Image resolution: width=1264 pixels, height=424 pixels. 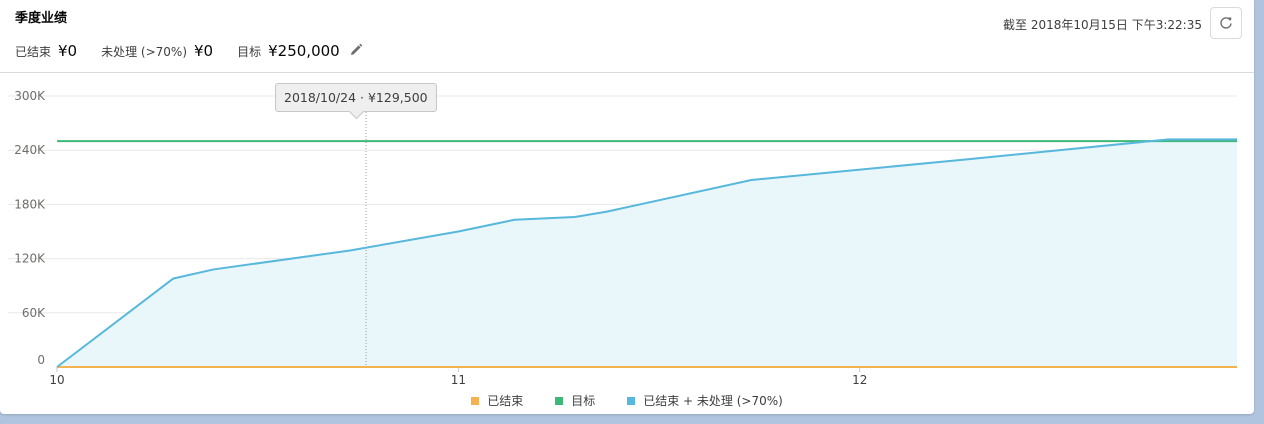 I want to click on legend-item: 已结束, so click(x=497, y=400).